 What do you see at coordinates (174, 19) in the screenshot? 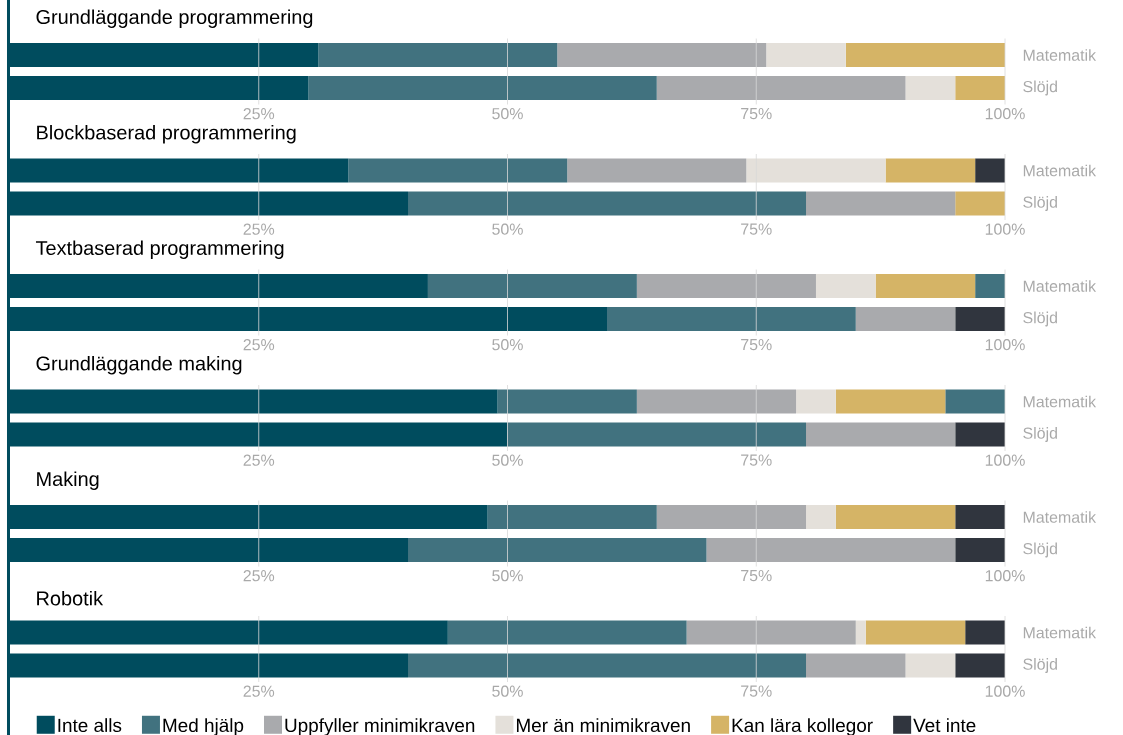
I see `chart-title: Grundläggande programmering` at bounding box center [174, 19].